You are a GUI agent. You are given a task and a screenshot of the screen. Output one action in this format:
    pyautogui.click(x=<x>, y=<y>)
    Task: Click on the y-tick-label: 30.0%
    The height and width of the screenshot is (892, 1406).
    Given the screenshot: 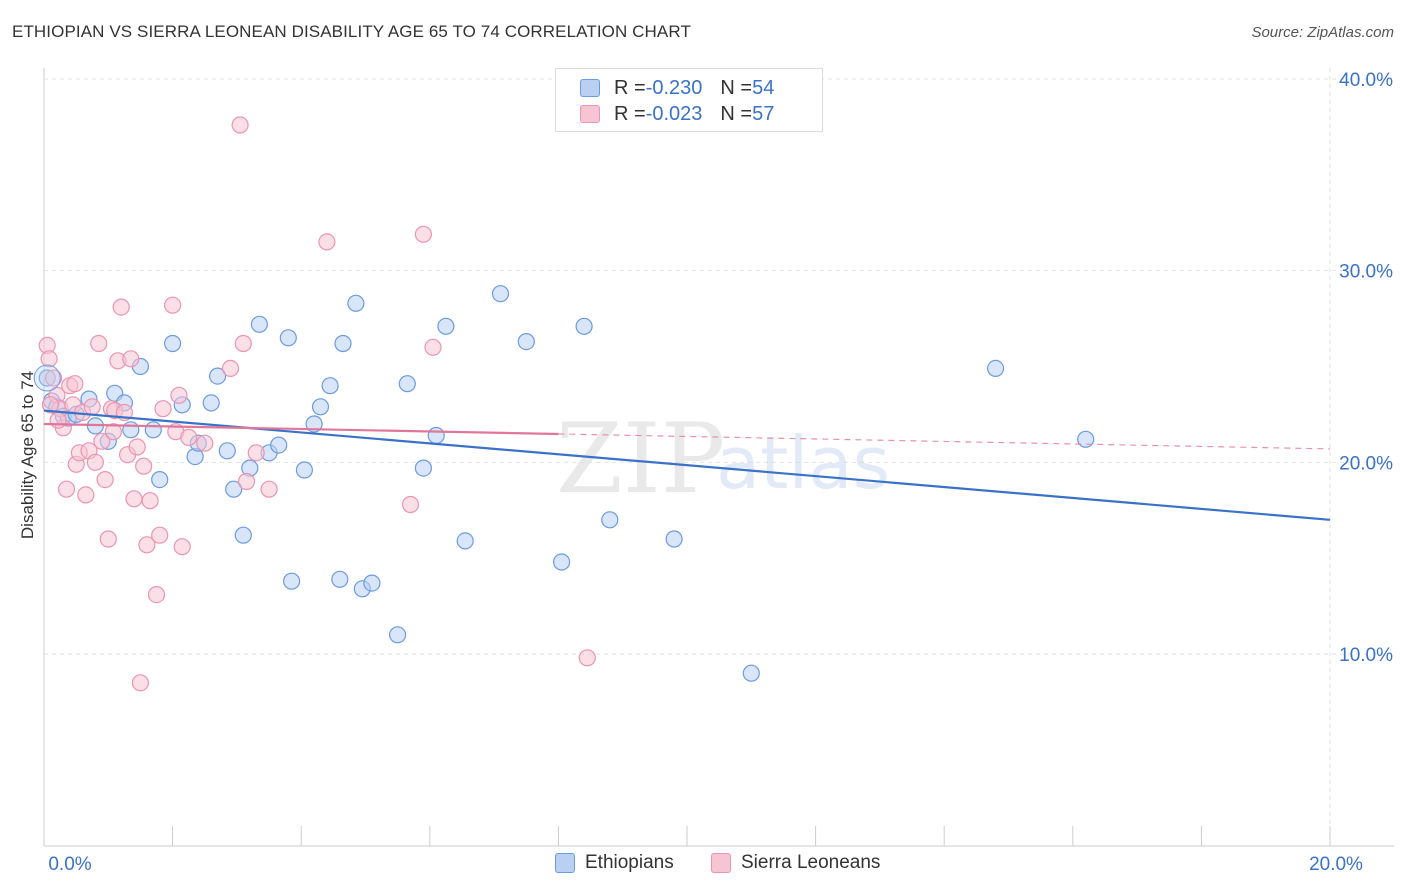 What is the action you would take?
    pyautogui.click(x=1366, y=272)
    